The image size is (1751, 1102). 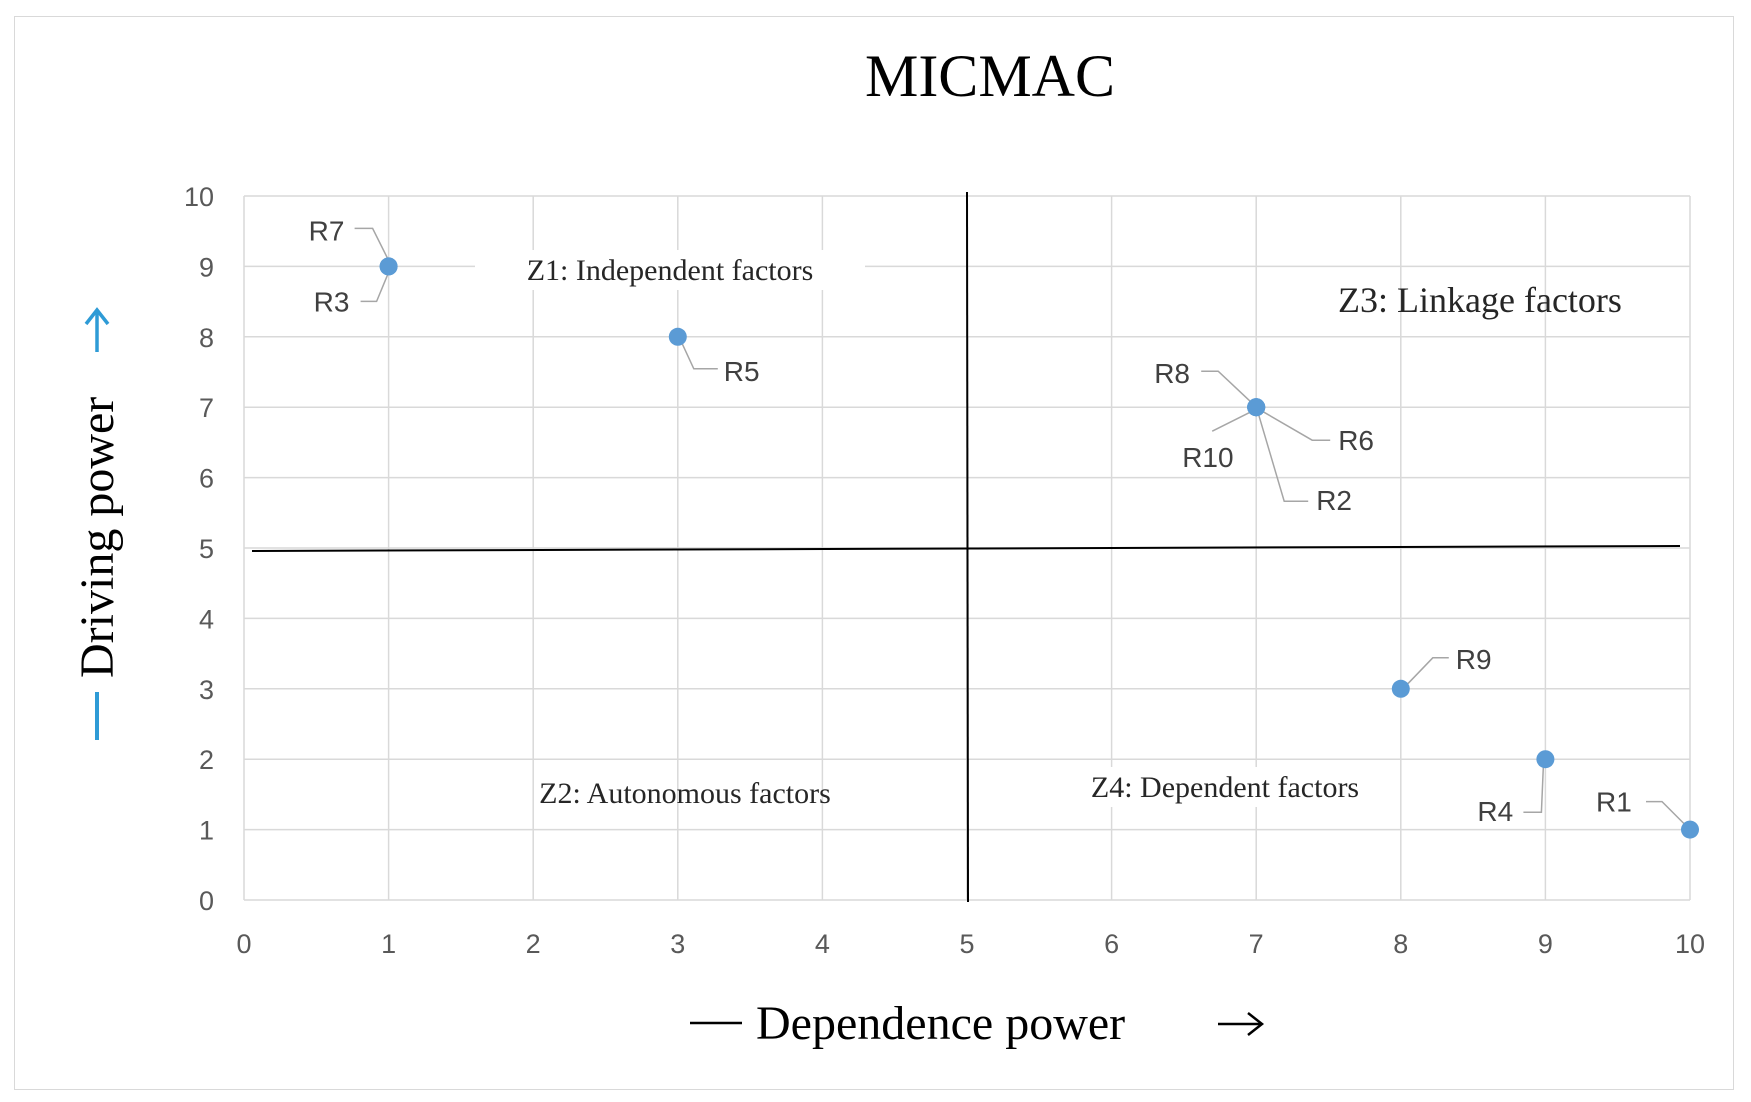 I want to click on x-tick-label-9: 9, so click(x=1545, y=944).